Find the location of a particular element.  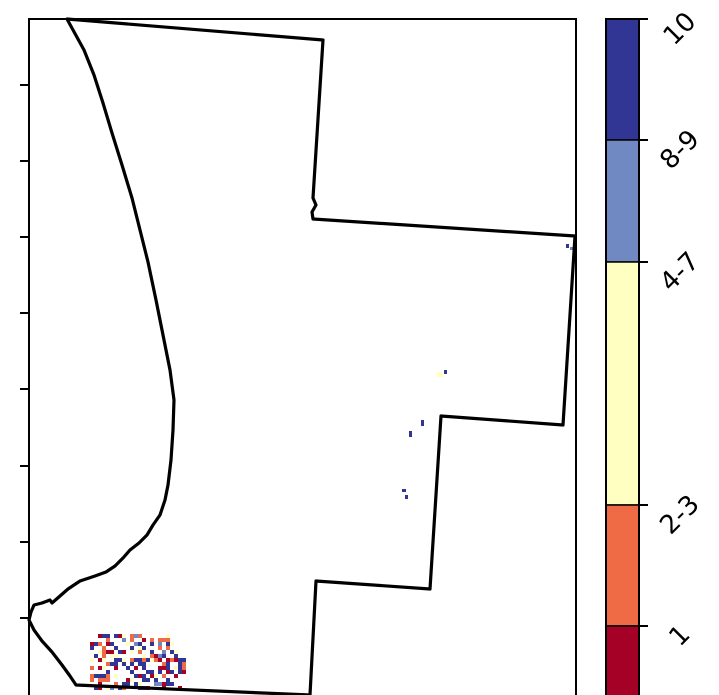

colorbar is located at coordinates (622, 357).